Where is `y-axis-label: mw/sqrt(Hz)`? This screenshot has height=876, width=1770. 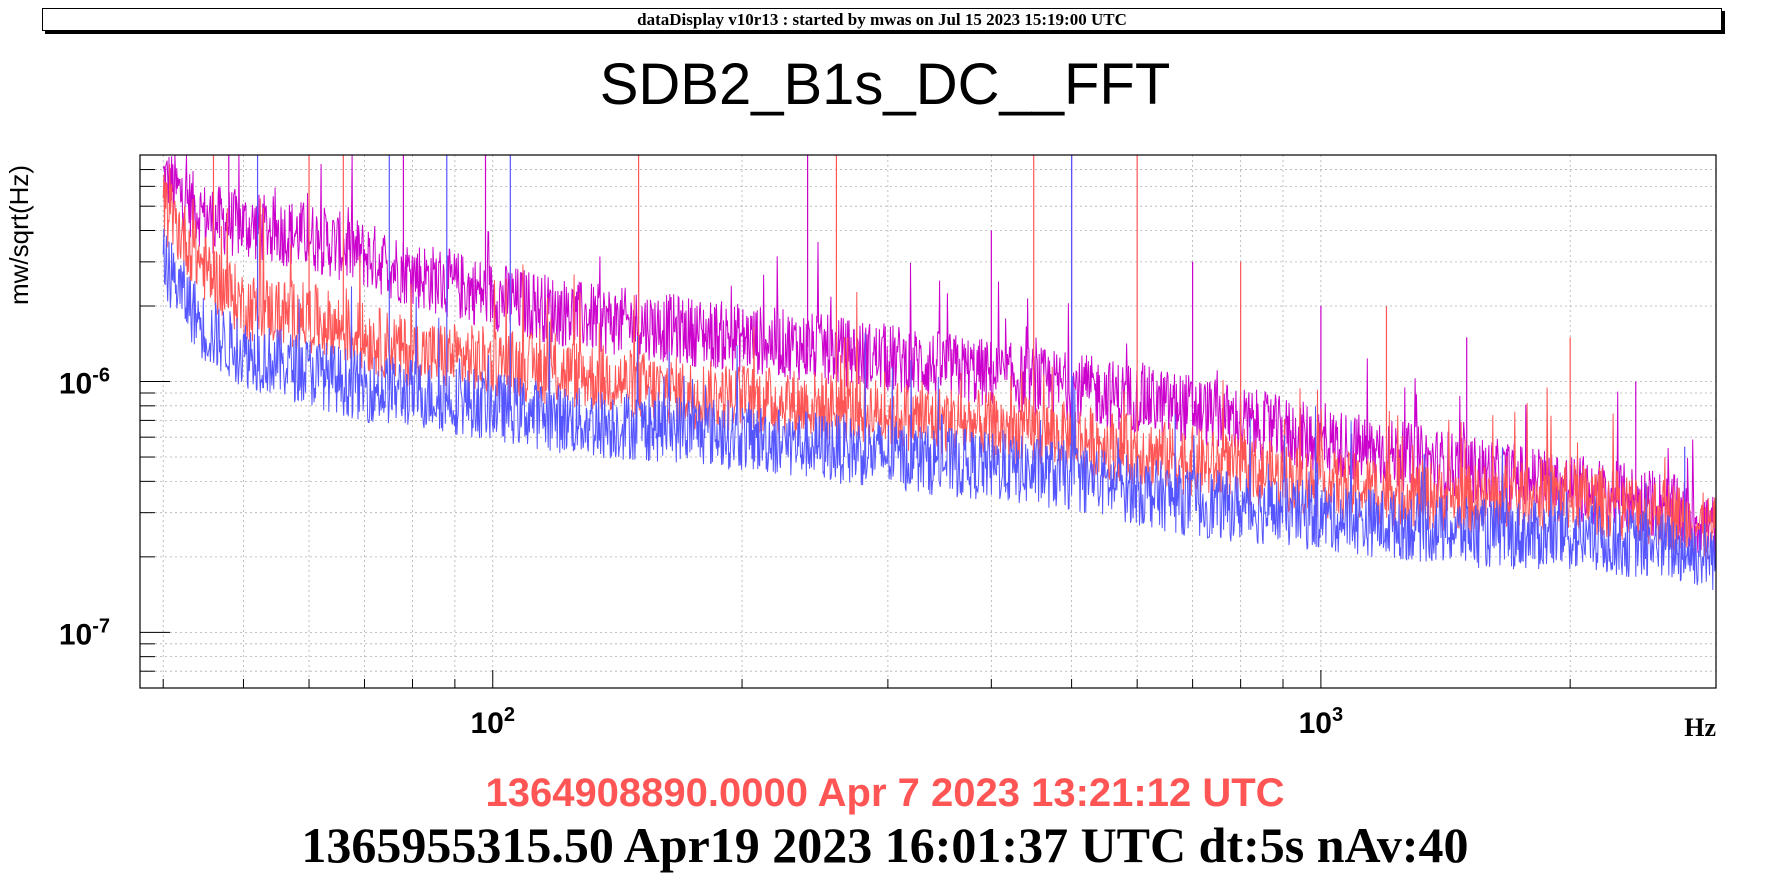 y-axis-label: mw/sqrt(Hz) is located at coordinates (19, 235).